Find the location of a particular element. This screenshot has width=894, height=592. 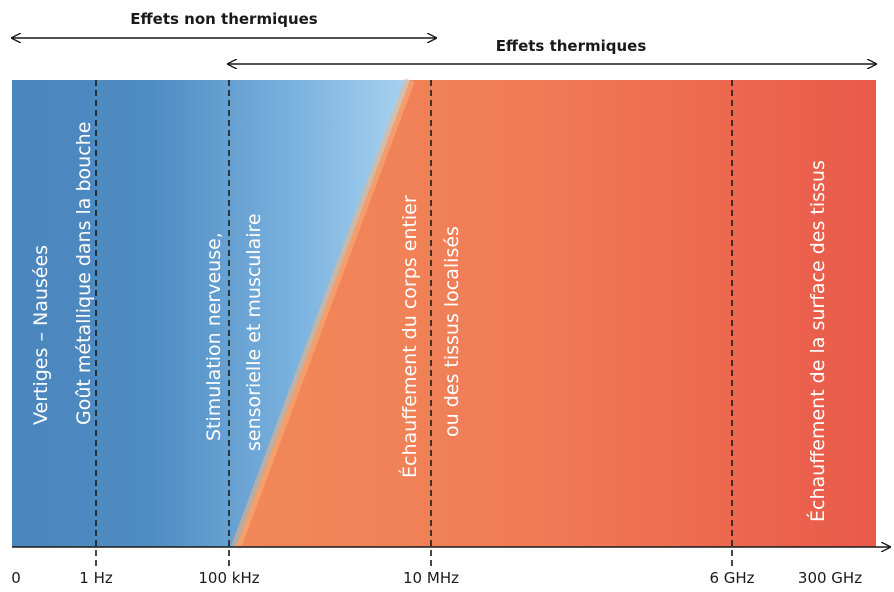

band-label-2-line1: Stimulation nerveuse, is located at coordinates (214, 336).